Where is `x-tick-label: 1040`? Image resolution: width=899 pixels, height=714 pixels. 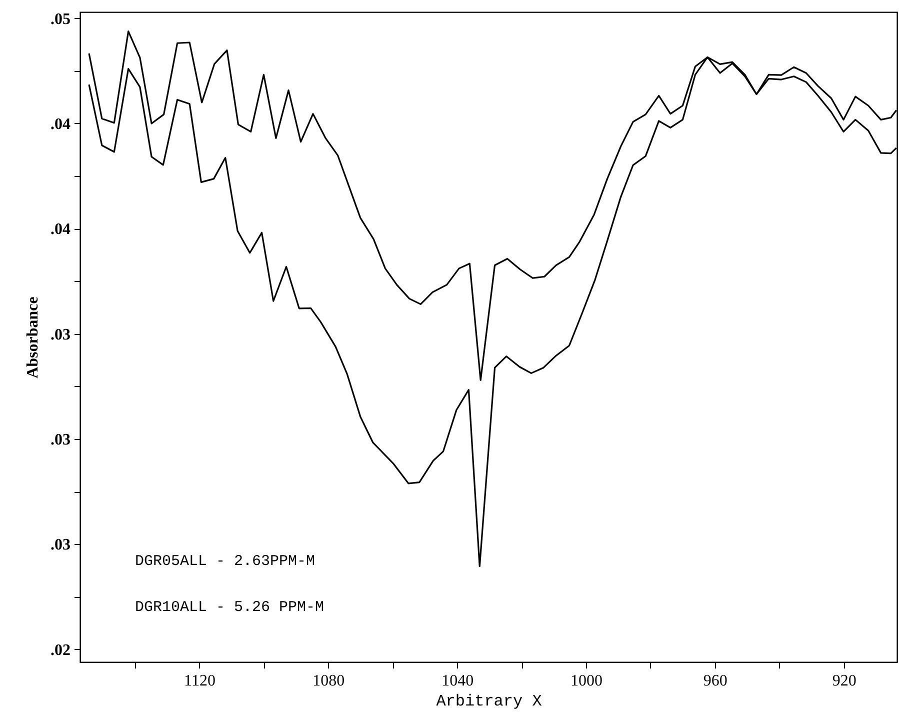 x-tick-label: 1040 is located at coordinates (458, 681).